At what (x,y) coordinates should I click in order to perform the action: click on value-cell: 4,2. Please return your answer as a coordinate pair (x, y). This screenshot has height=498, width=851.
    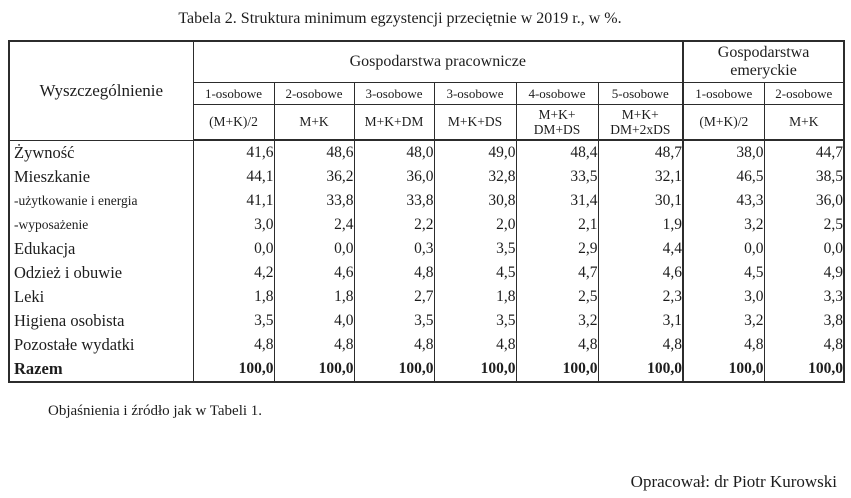
    Looking at the image, I should click on (233, 272).